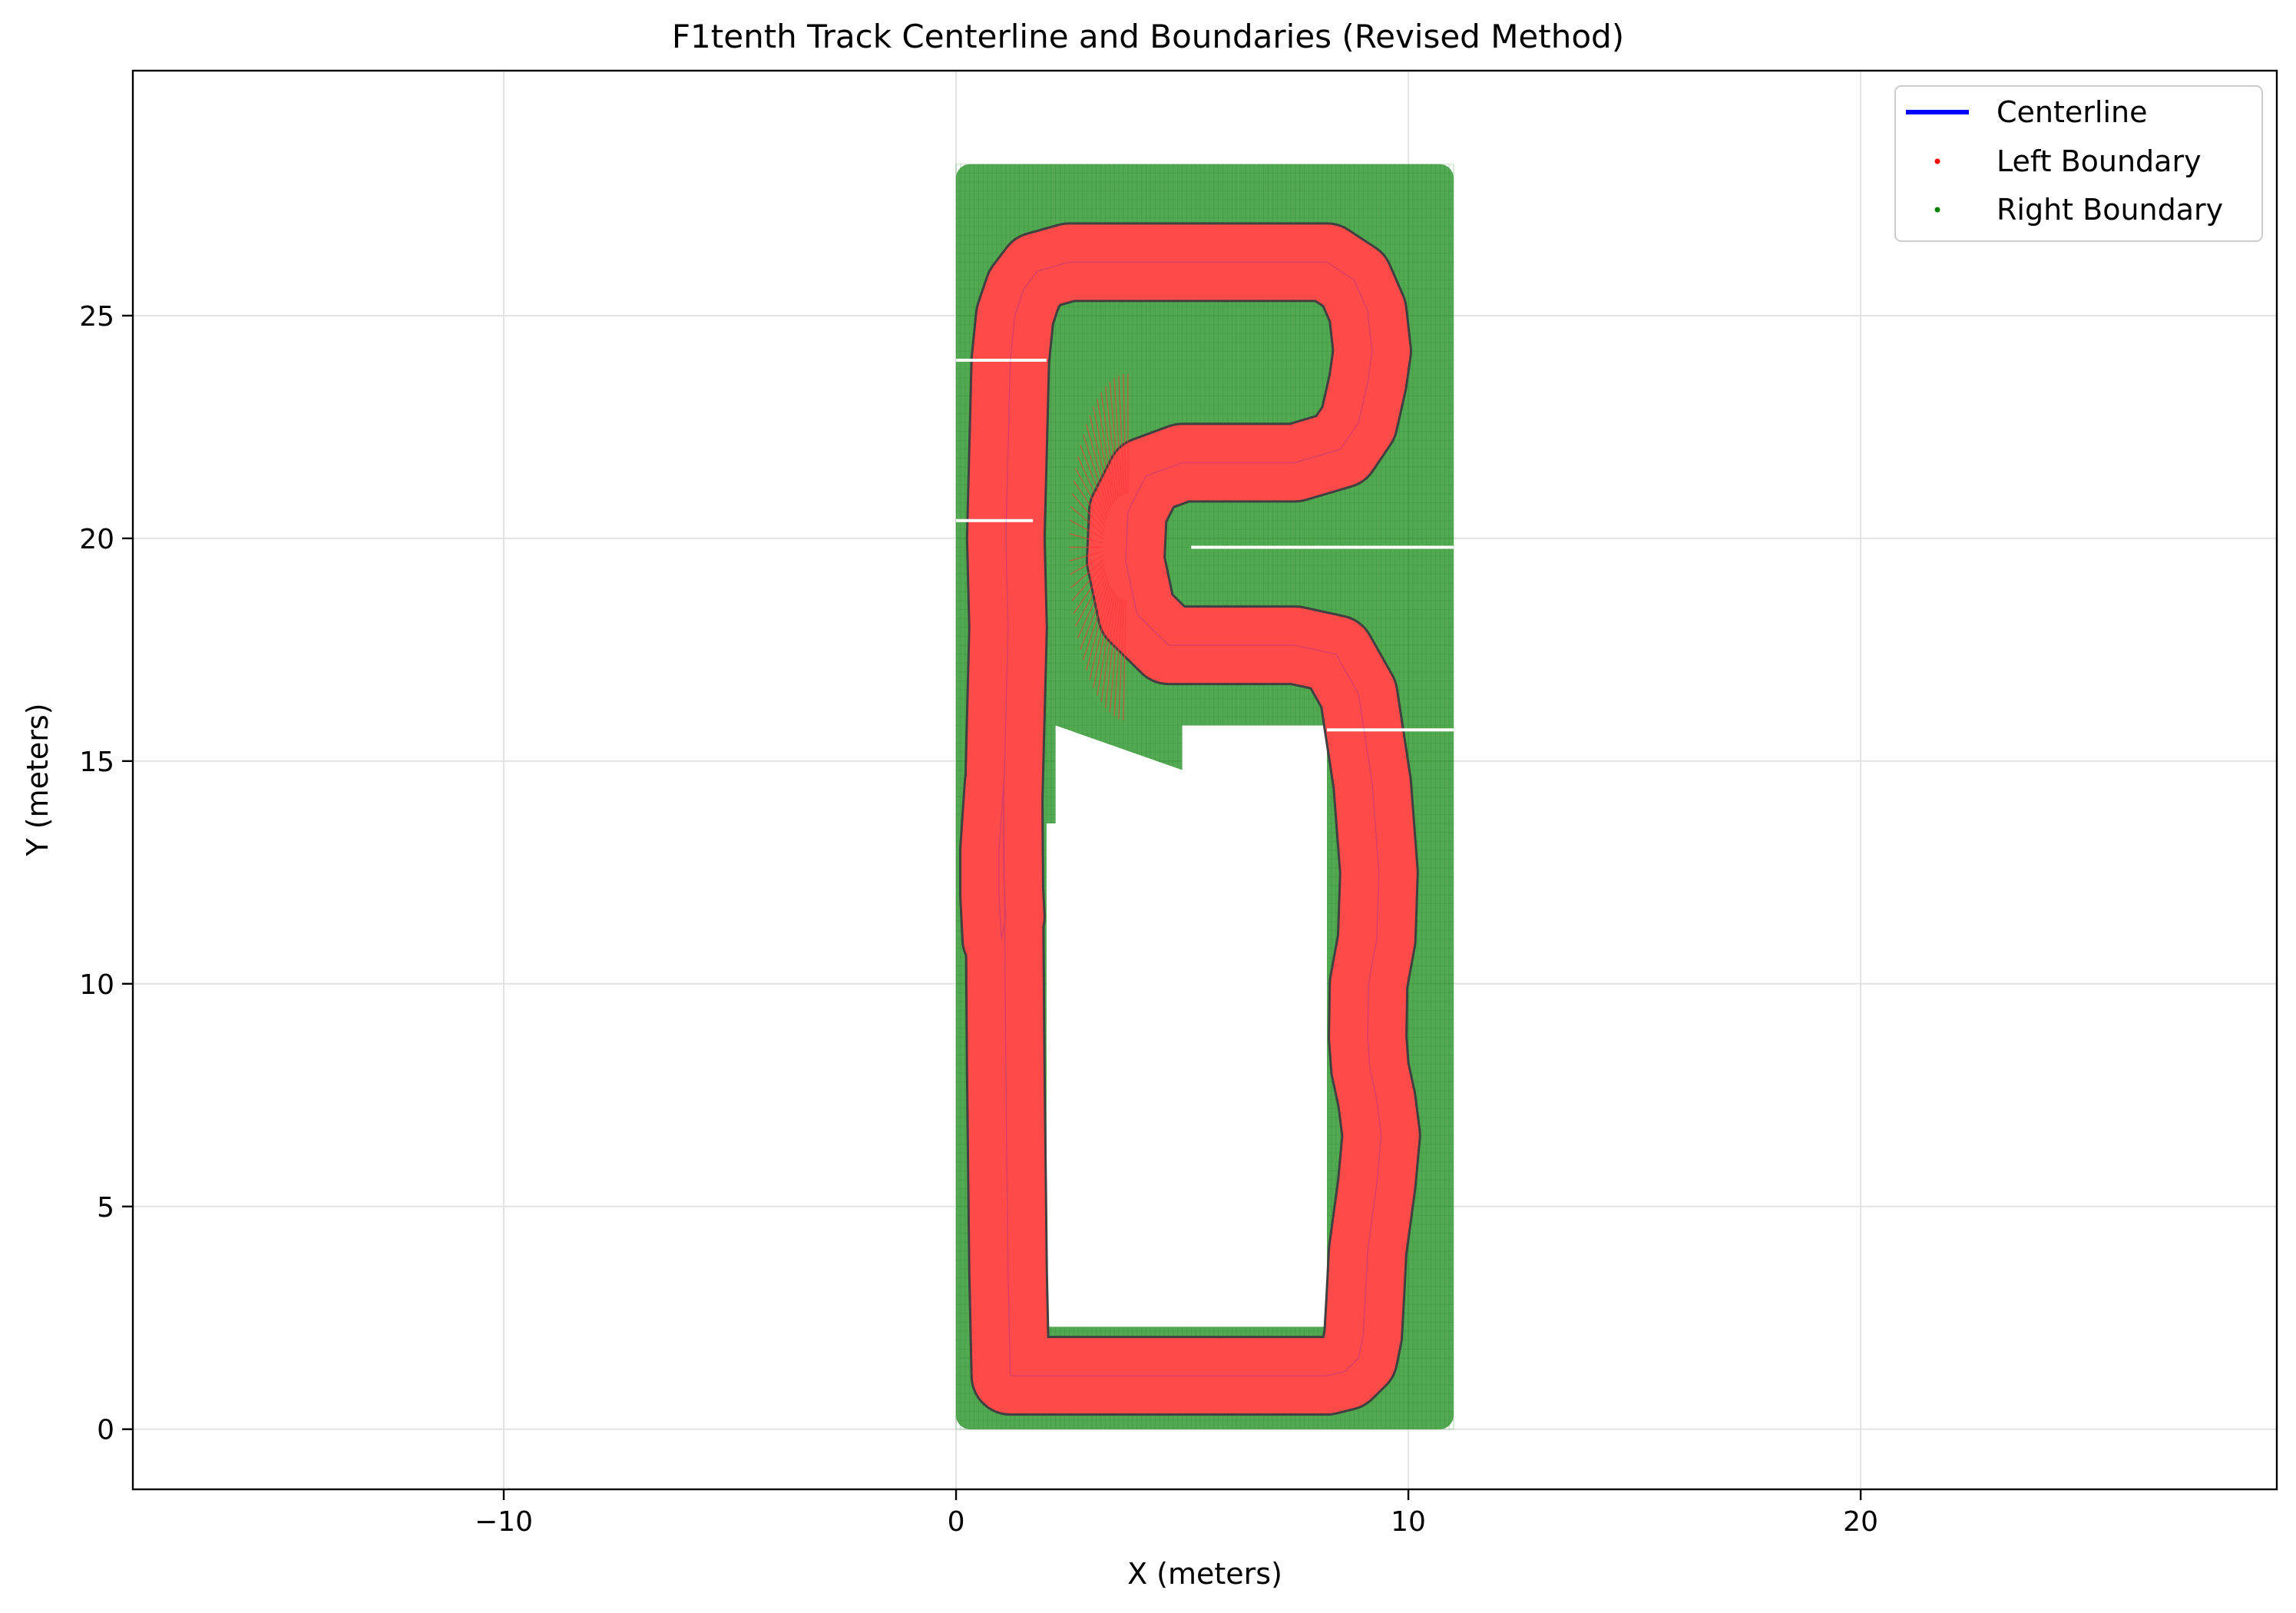 The image size is (2296, 1613). I want to click on left-boundary-region, so click(1190, 819).